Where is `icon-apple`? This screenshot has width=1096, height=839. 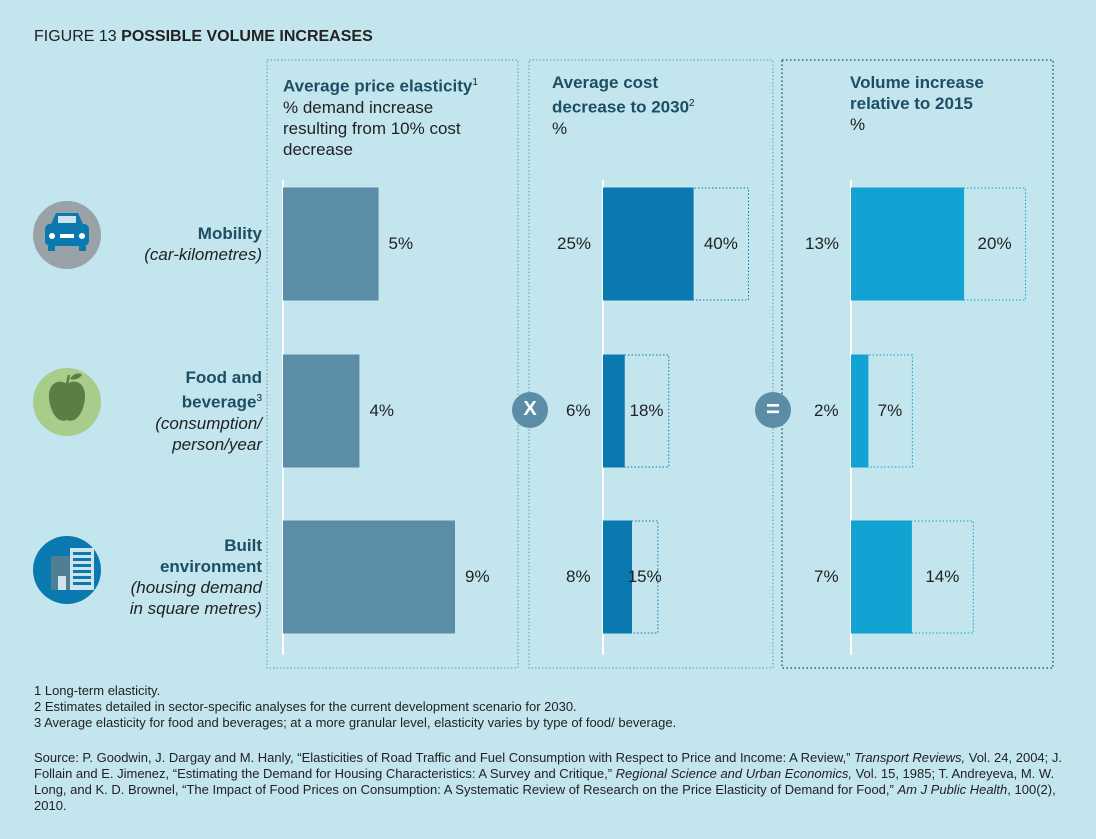
icon-apple is located at coordinates (67, 402).